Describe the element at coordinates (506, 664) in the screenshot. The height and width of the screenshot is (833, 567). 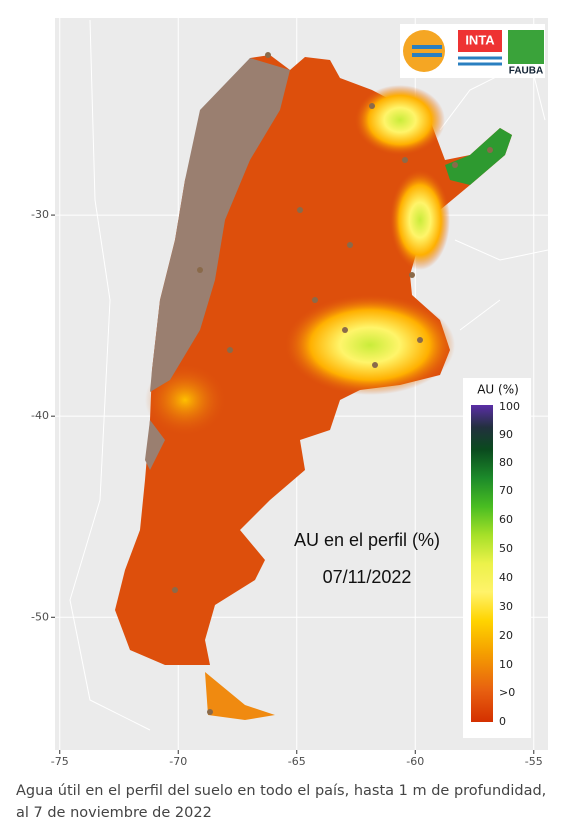
I see `legend-label: 10` at that location.